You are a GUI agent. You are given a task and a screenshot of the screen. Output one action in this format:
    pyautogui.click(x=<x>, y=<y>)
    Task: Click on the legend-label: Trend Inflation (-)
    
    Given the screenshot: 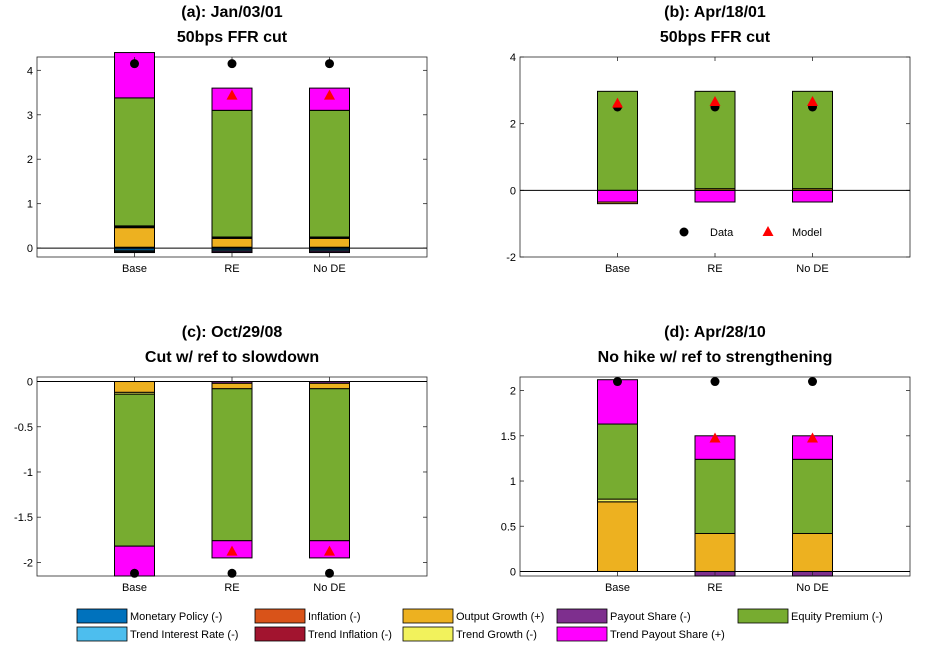 What is the action you would take?
    pyautogui.click(x=350, y=635)
    